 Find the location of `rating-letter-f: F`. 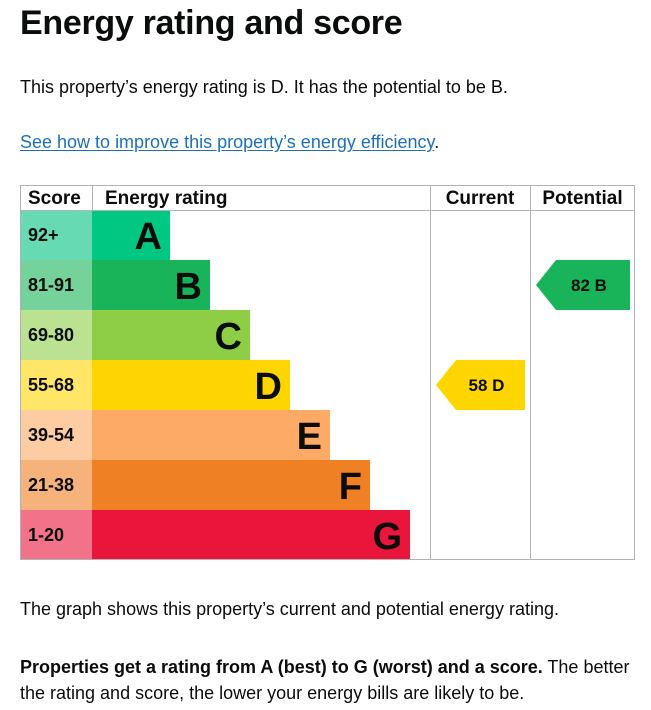

rating-letter-f: F is located at coordinates (350, 487).